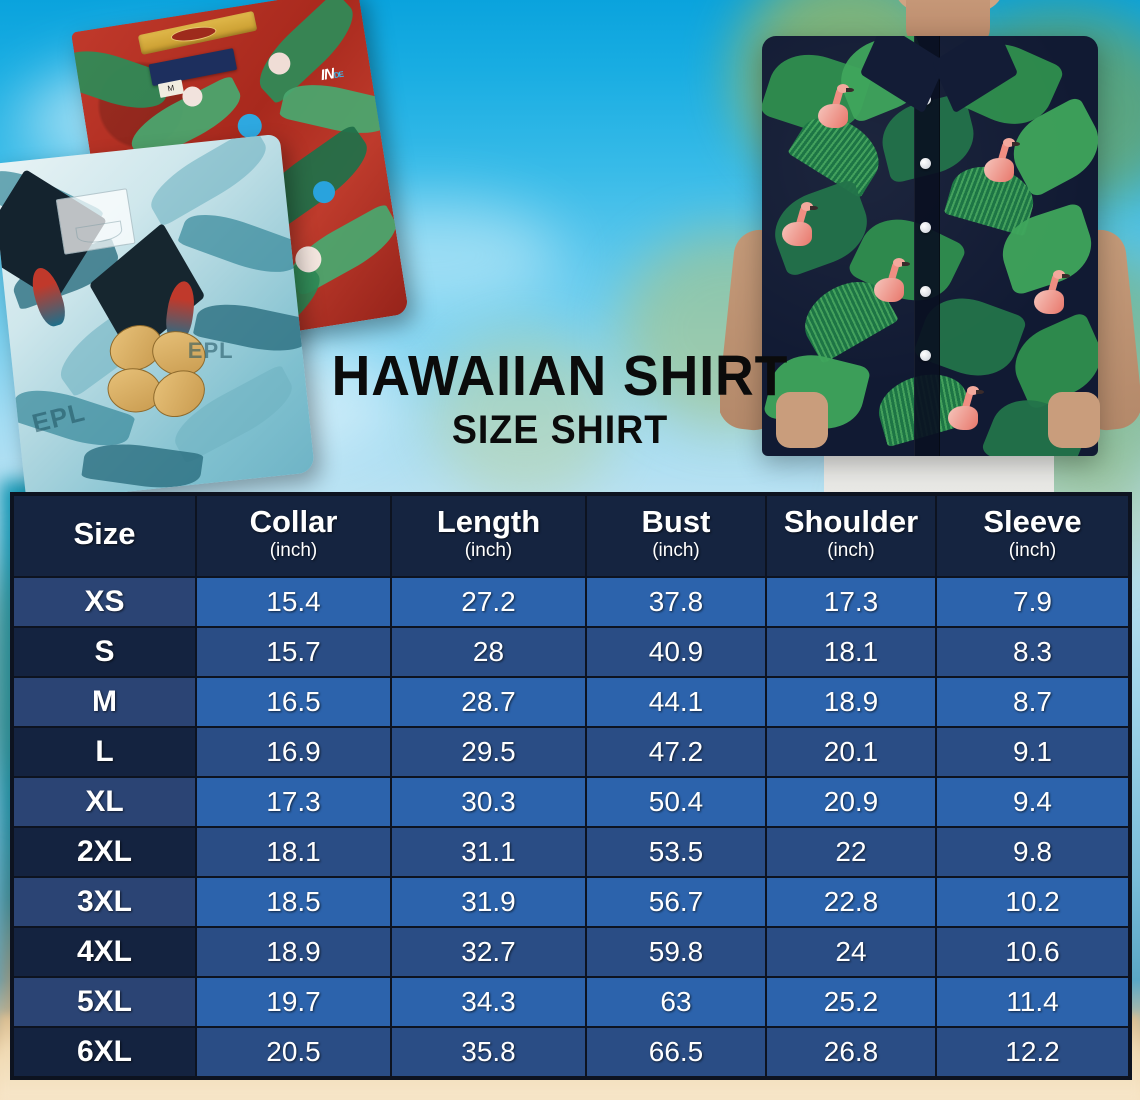 The image size is (1140, 1100). Describe the element at coordinates (930, 246) in the screenshot. I see `navy-flamingo-shirt` at that location.